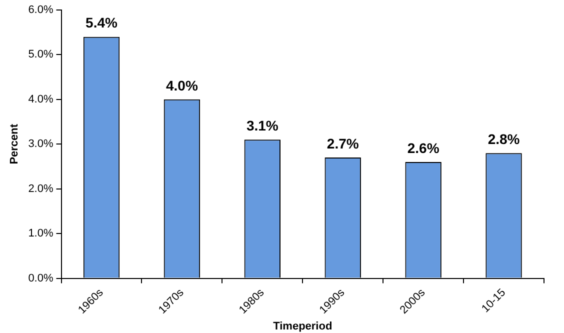 This screenshot has height=333, width=564. Describe the element at coordinates (102, 22) in the screenshot. I see `data-label: 5.4%` at that location.